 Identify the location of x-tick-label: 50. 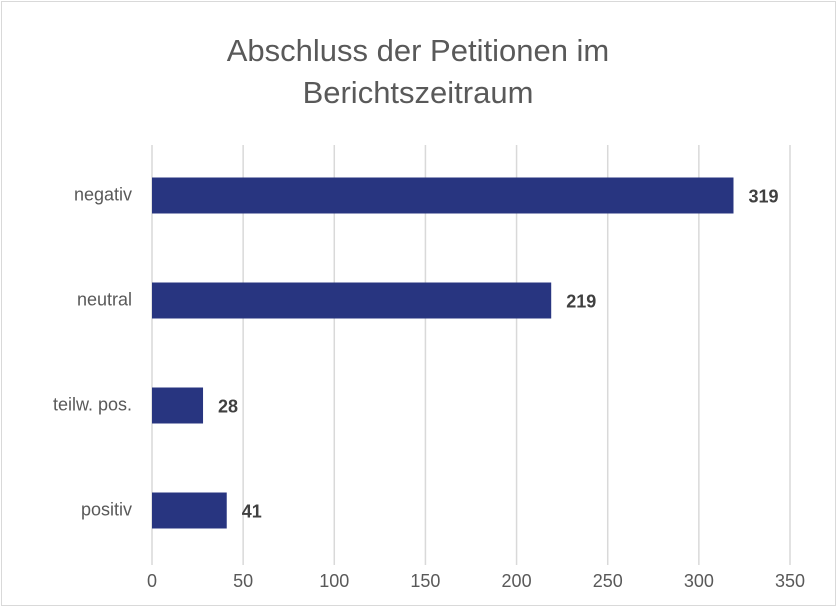
(243, 581).